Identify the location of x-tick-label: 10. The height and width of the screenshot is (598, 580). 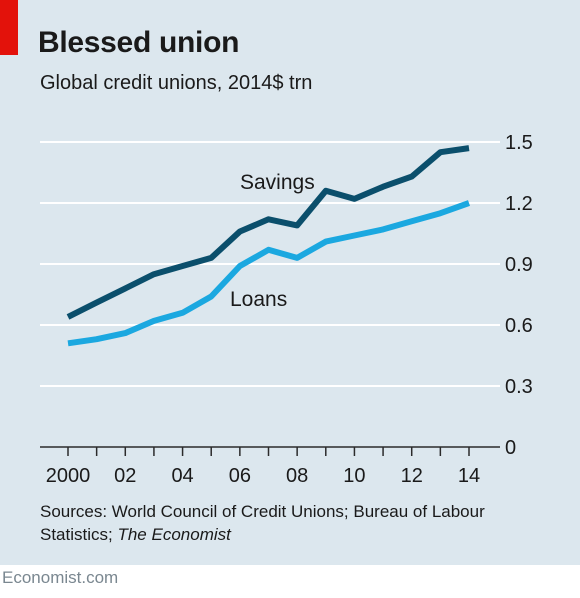
(354, 476).